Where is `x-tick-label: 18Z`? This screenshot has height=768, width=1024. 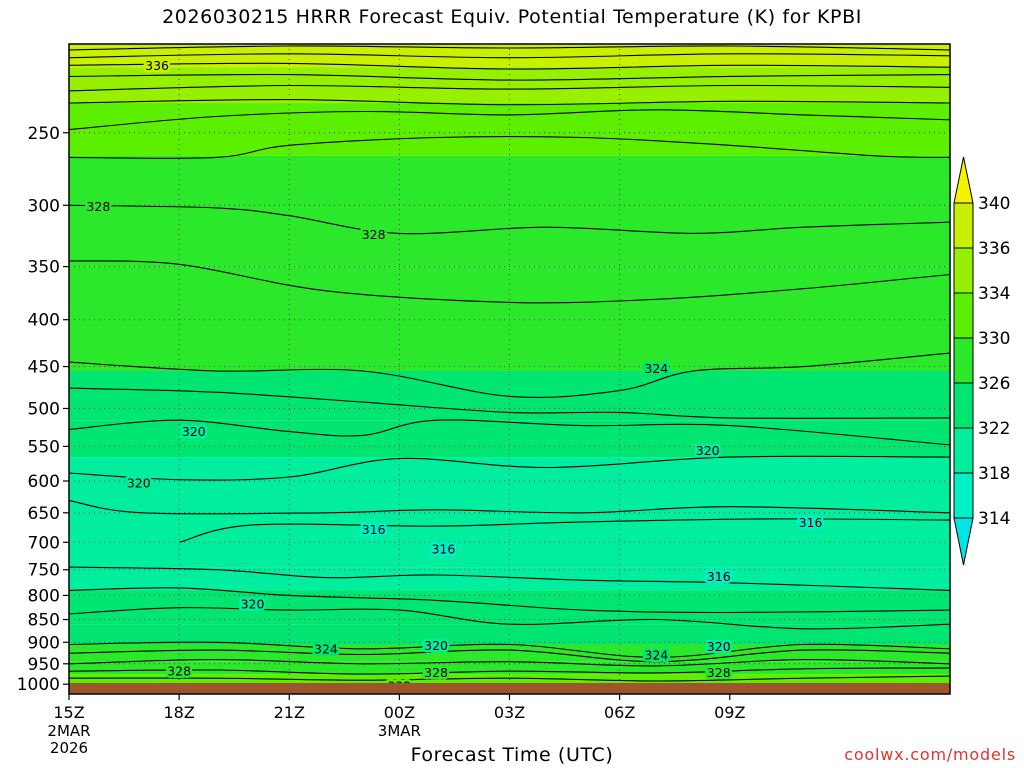 x-tick-label: 18Z is located at coordinates (178, 712).